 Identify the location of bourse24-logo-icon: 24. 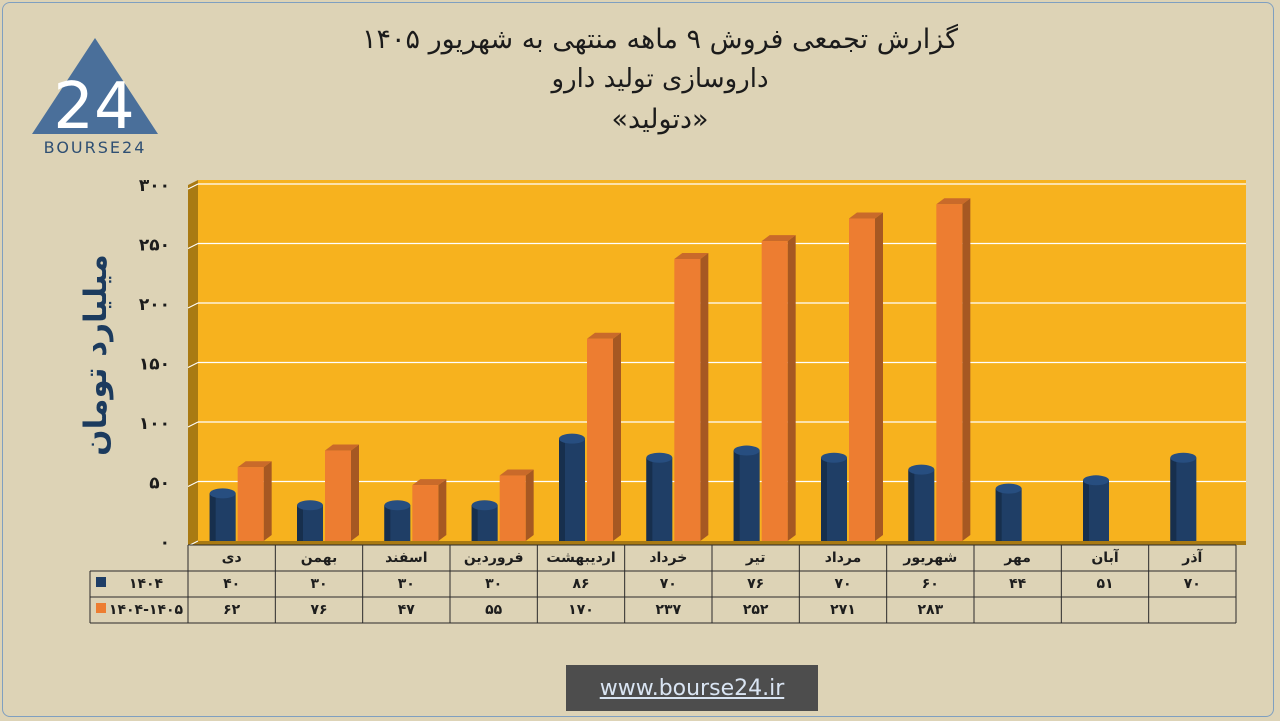
(95, 91).